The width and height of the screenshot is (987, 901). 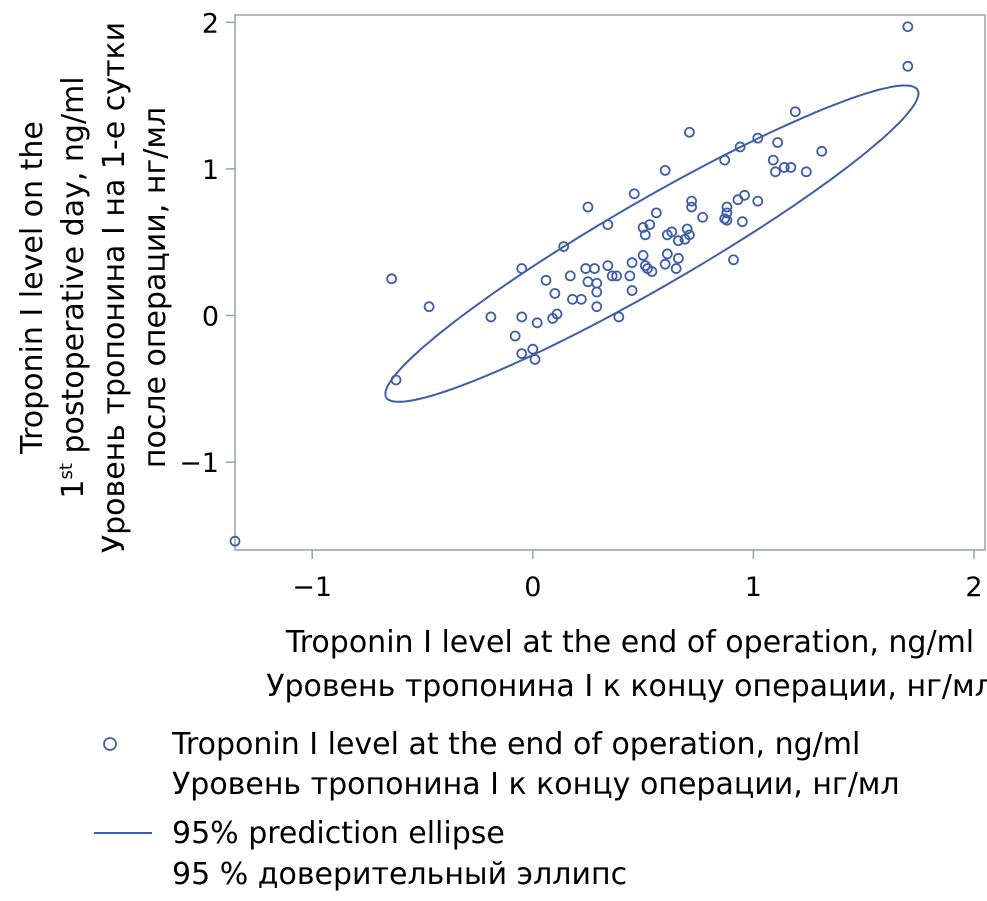 I want to click on y-axis-label-line: Уровень тропонина I на 1-е сутки, so click(x=114, y=287).